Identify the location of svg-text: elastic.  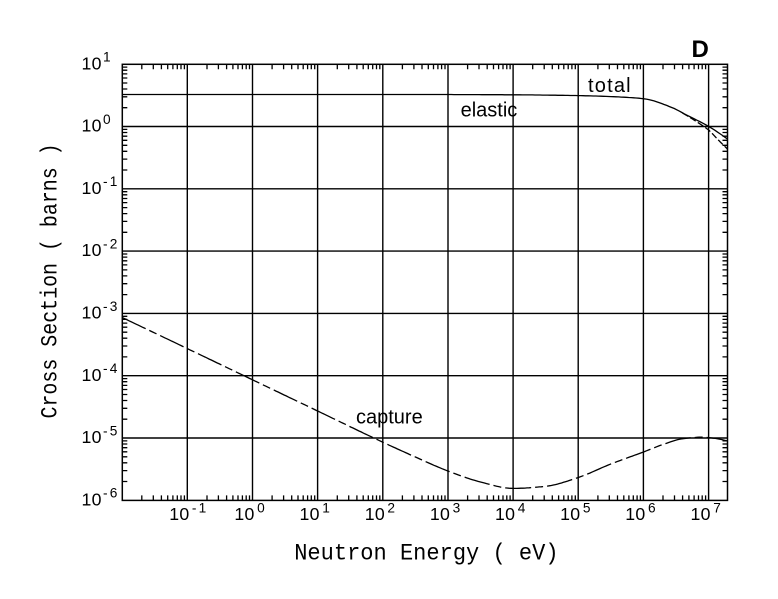
(489, 111).